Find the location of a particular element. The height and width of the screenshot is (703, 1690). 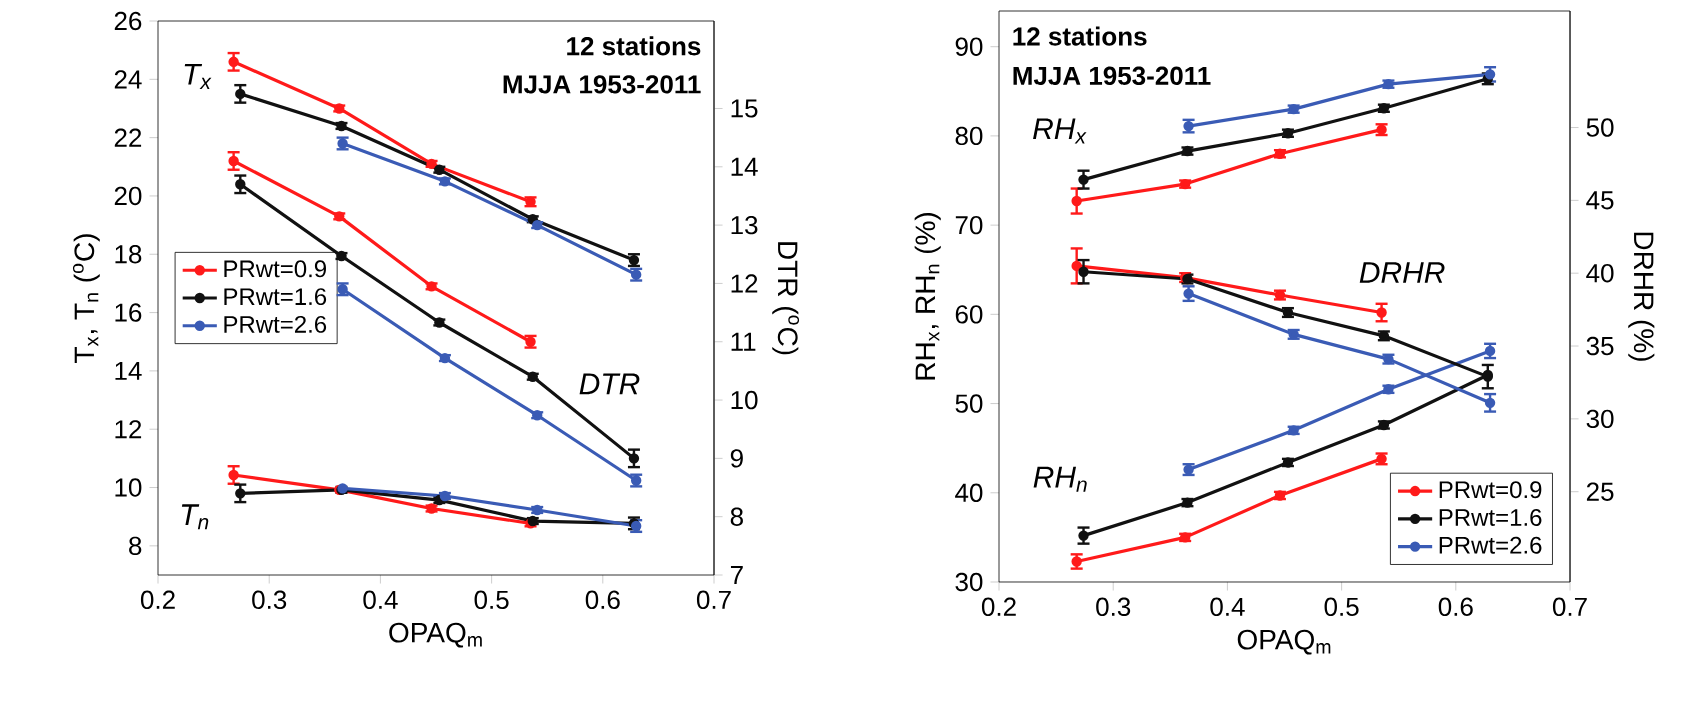

y-tick-label: 30 is located at coordinates (969, 582).